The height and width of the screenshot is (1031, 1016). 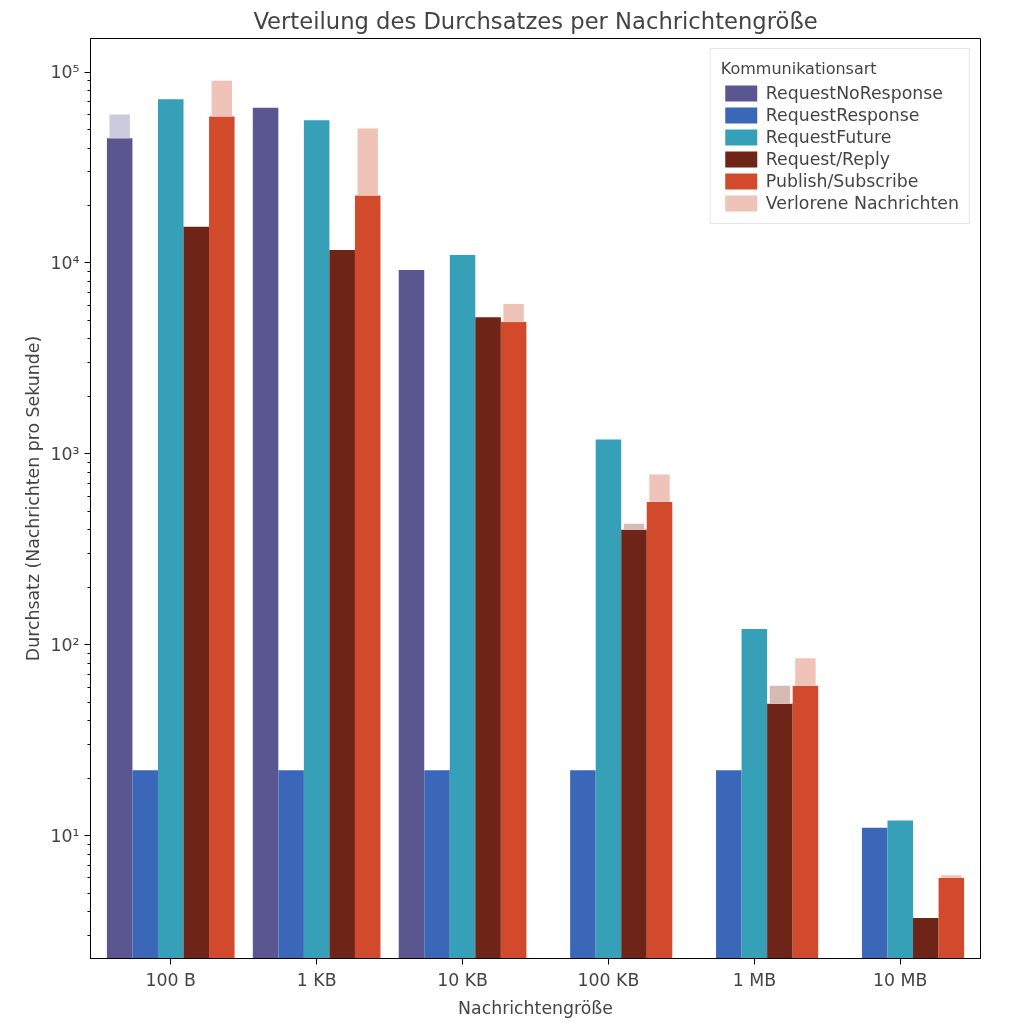 What do you see at coordinates (316, 979) in the screenshot?
I see `x-tick-label: 1 KB` at bounding box center [316, 979].